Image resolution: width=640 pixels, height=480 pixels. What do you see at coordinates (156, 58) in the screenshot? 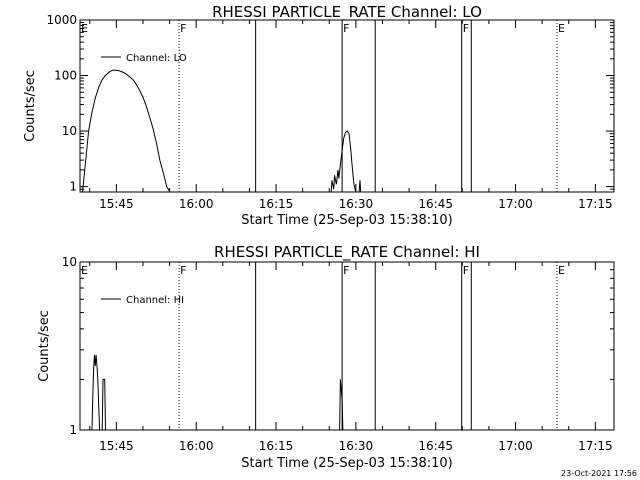
I see `legend-label: Channel: LO` at bounding box center [156, 58].